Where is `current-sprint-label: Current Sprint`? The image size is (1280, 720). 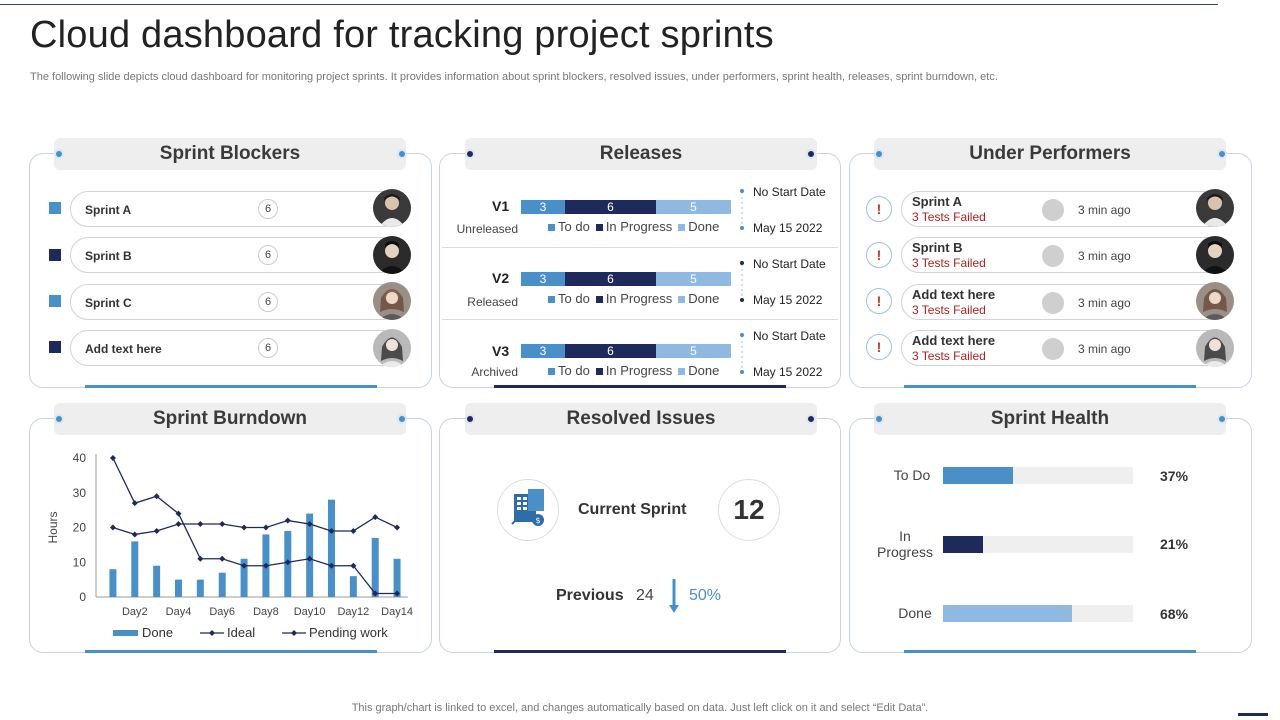
current-sprint-label: Current Sprint is located at coordinates (632, 509).